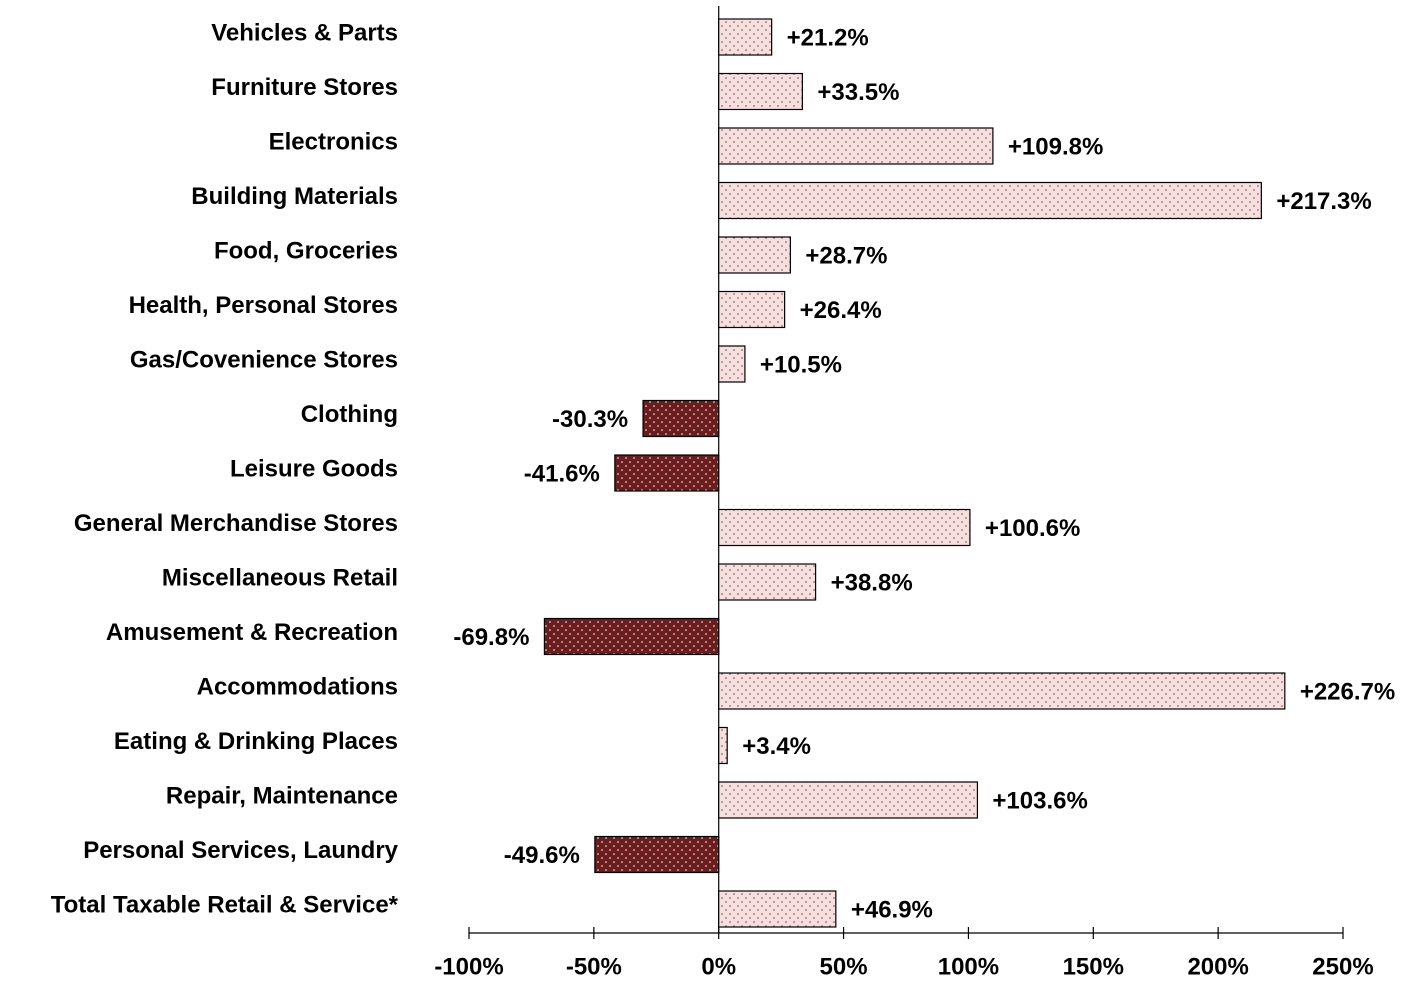  I want to click on value-label: -69.8%, so click(491, 637).